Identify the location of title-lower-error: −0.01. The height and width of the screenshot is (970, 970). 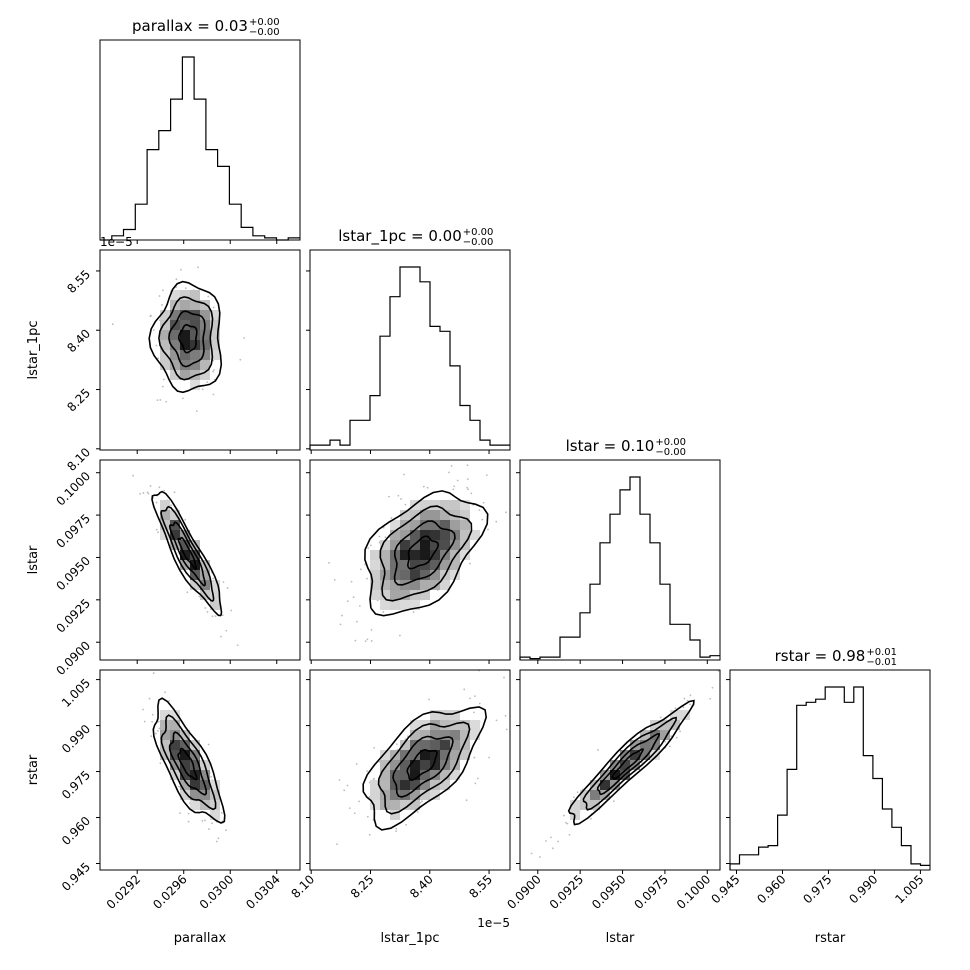
(881, 662).